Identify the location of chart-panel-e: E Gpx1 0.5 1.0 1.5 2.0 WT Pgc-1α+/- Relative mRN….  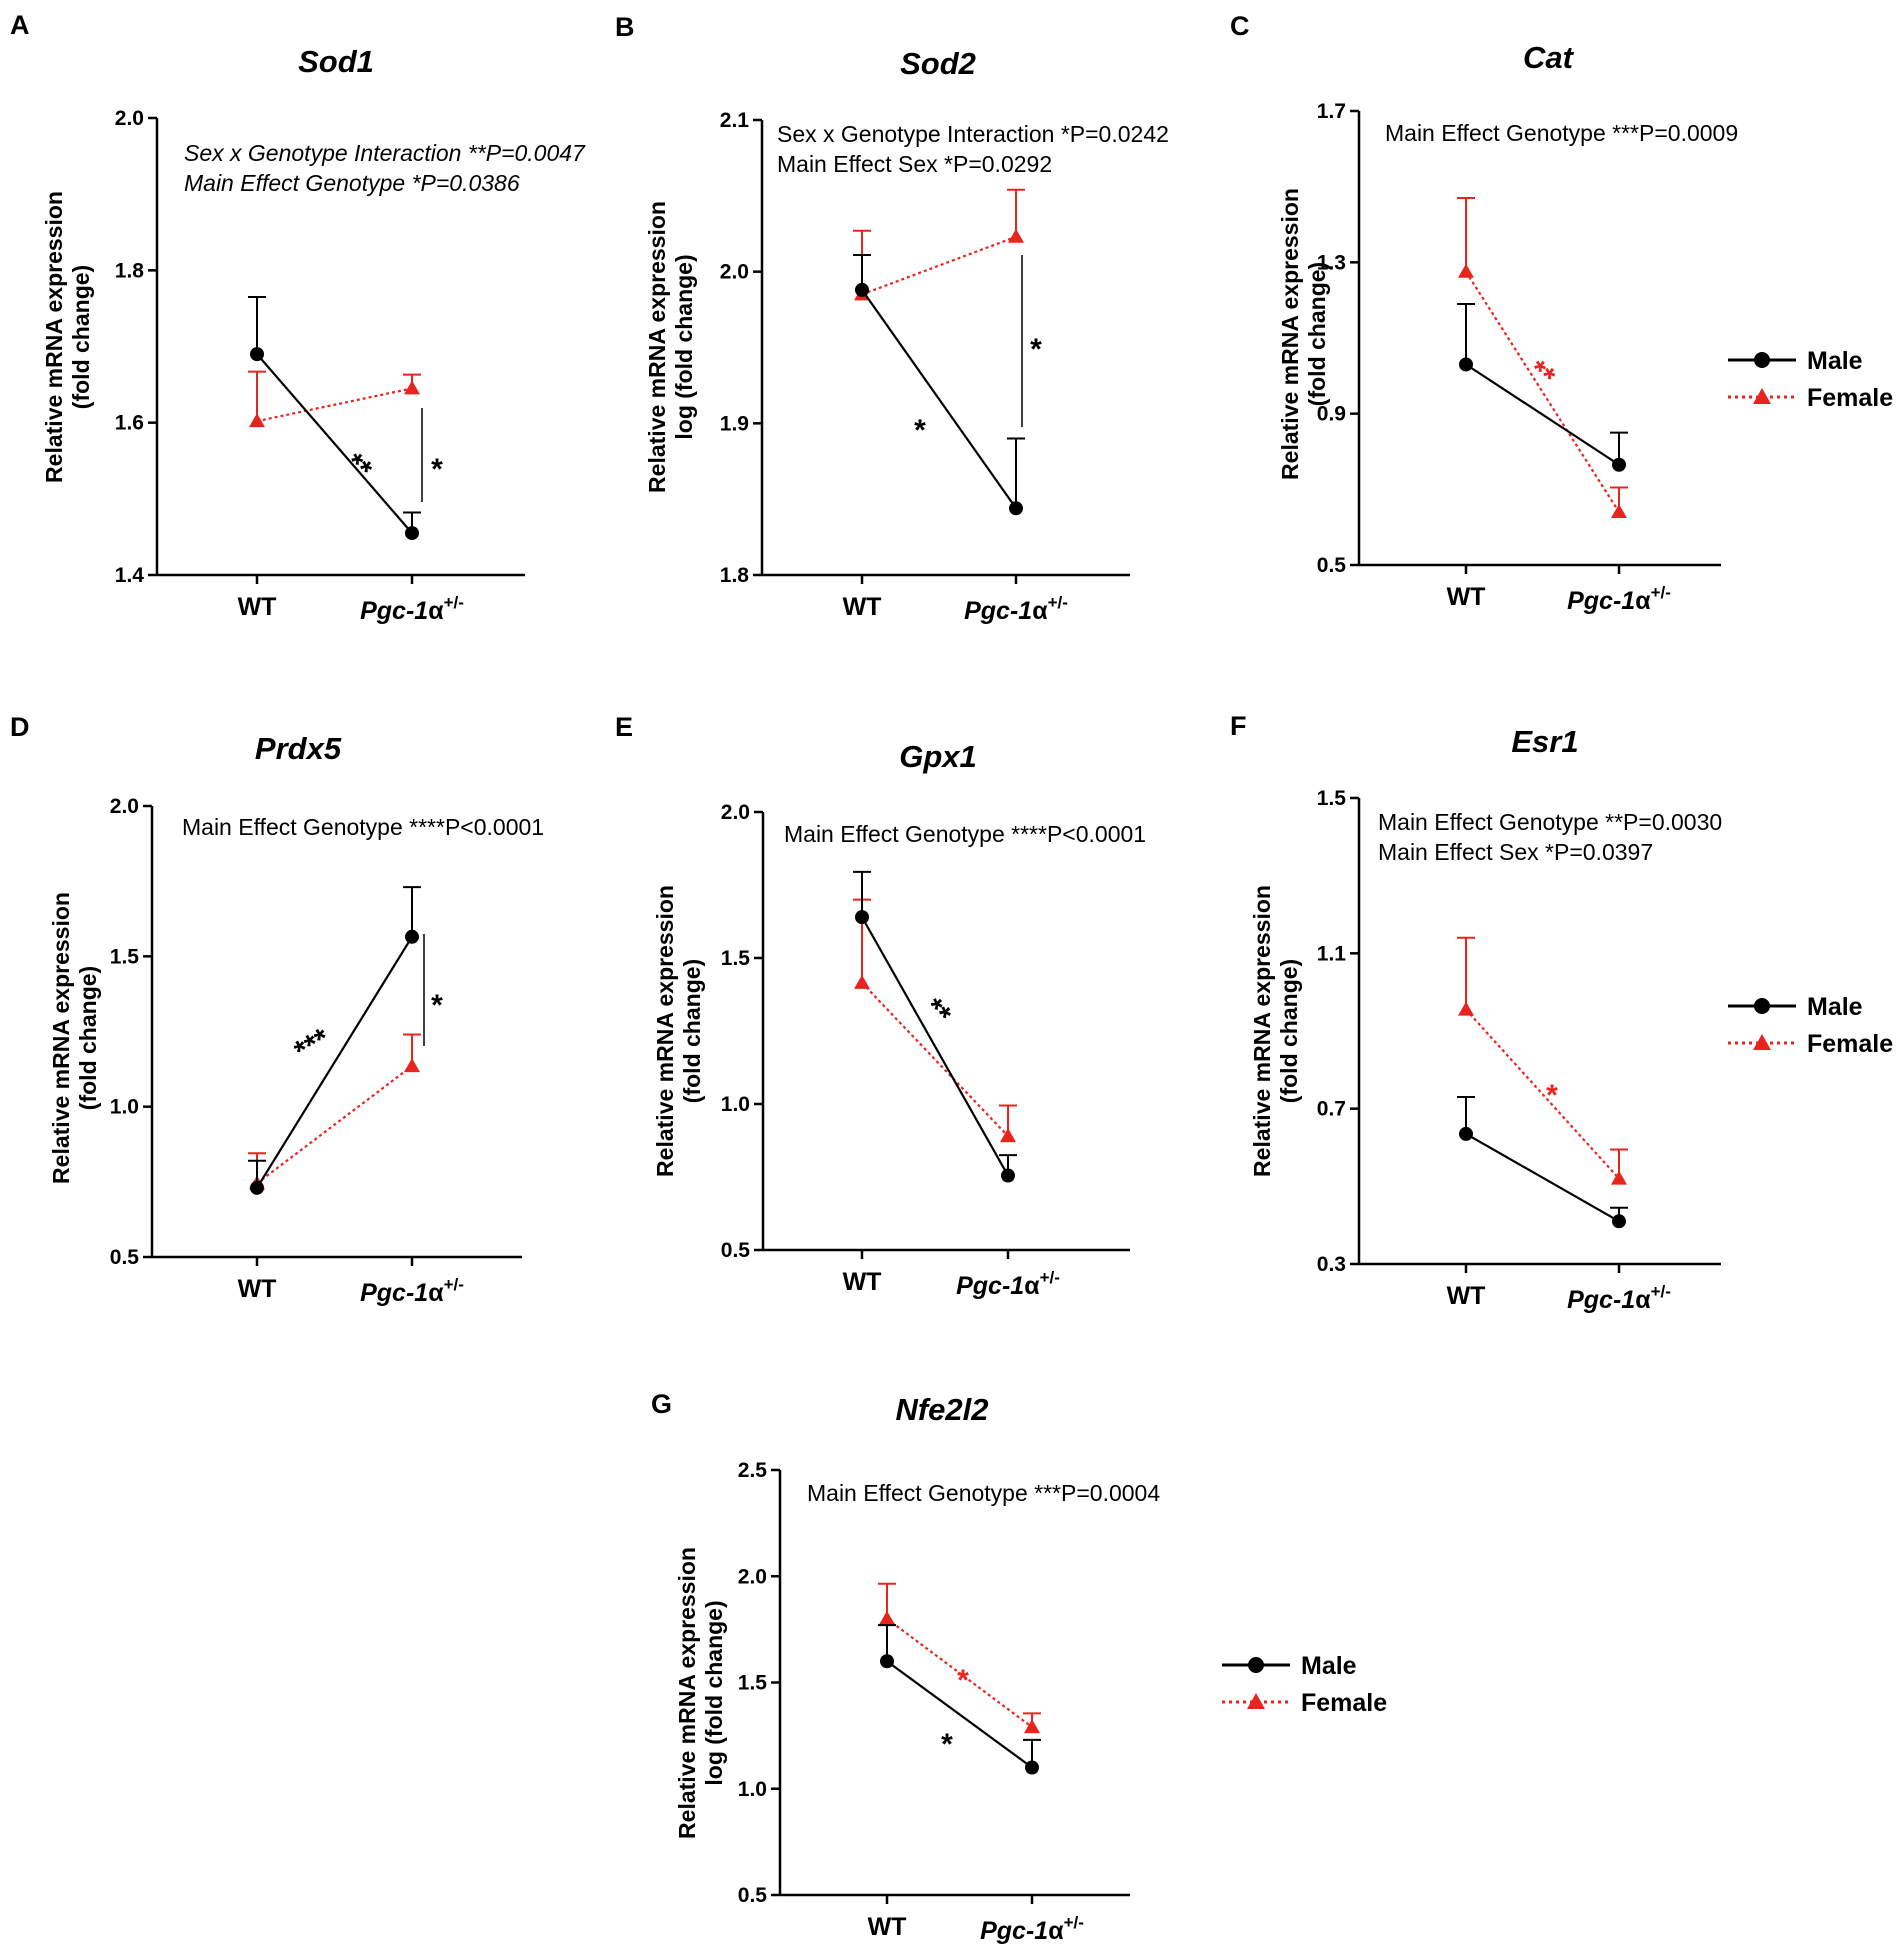
(880, 1006).